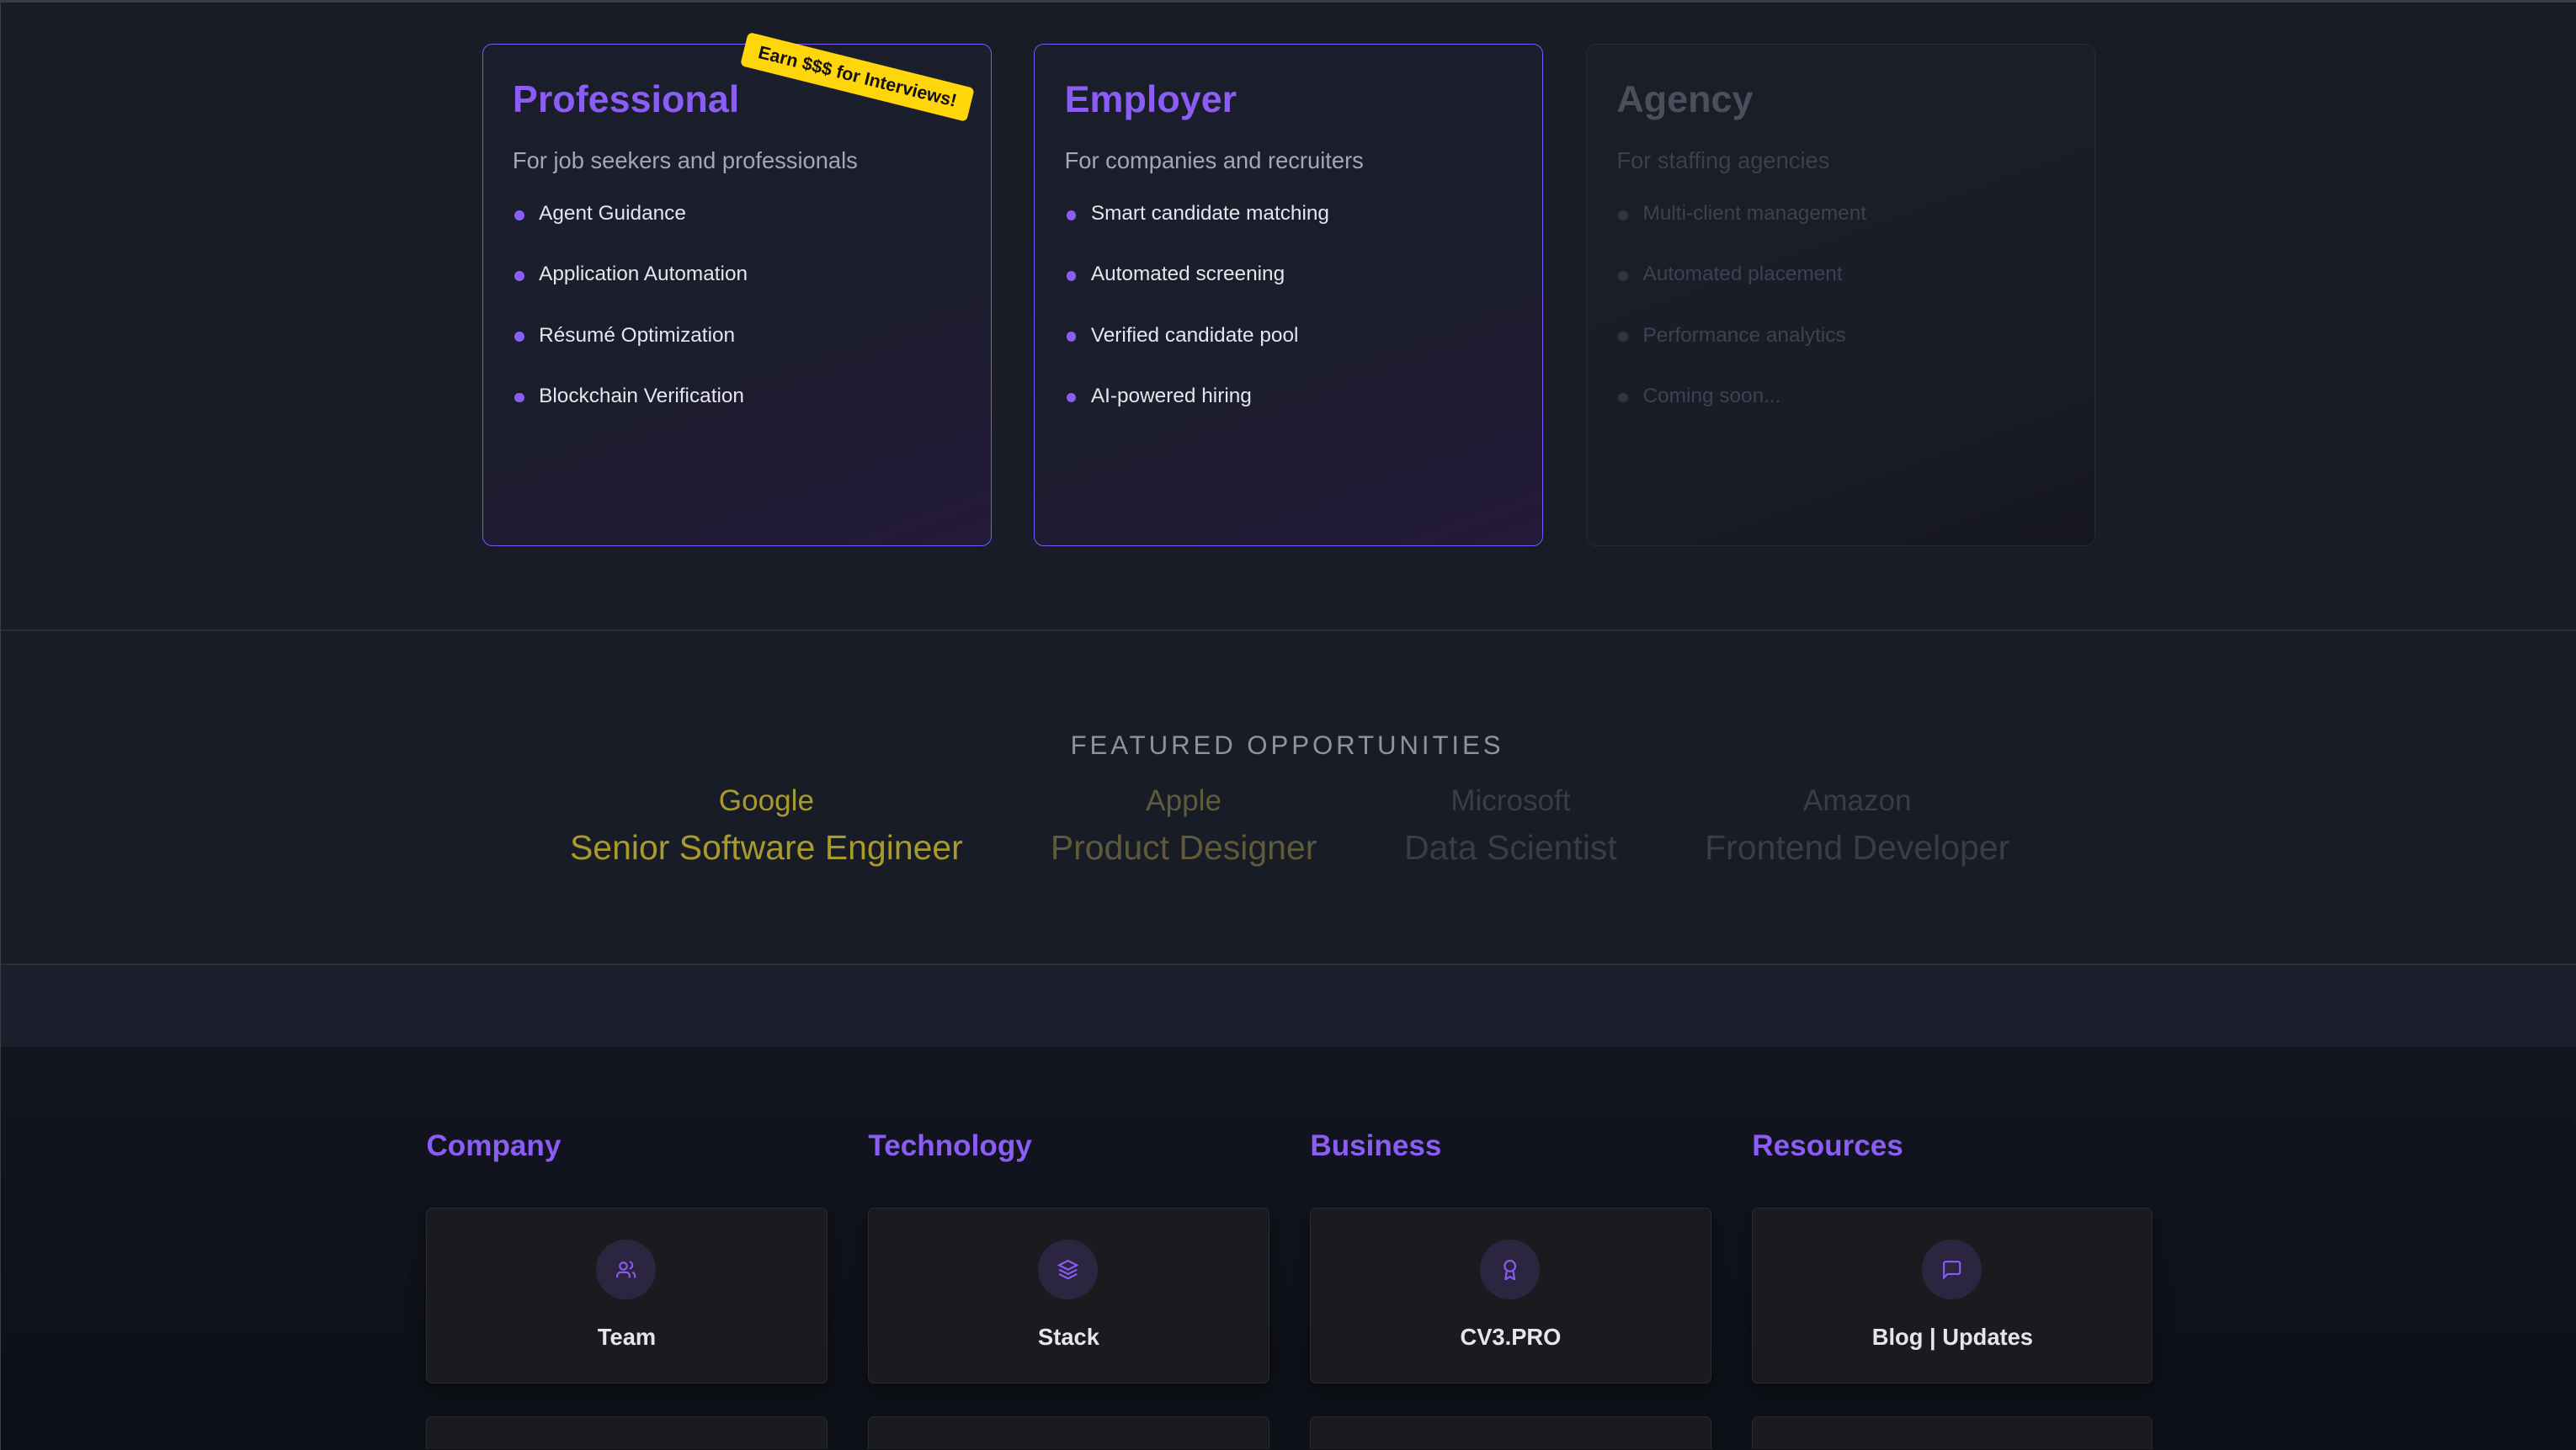 The image size is (2576, 1450). I want to click on footer-card-team: Team, so click(627, 1296).